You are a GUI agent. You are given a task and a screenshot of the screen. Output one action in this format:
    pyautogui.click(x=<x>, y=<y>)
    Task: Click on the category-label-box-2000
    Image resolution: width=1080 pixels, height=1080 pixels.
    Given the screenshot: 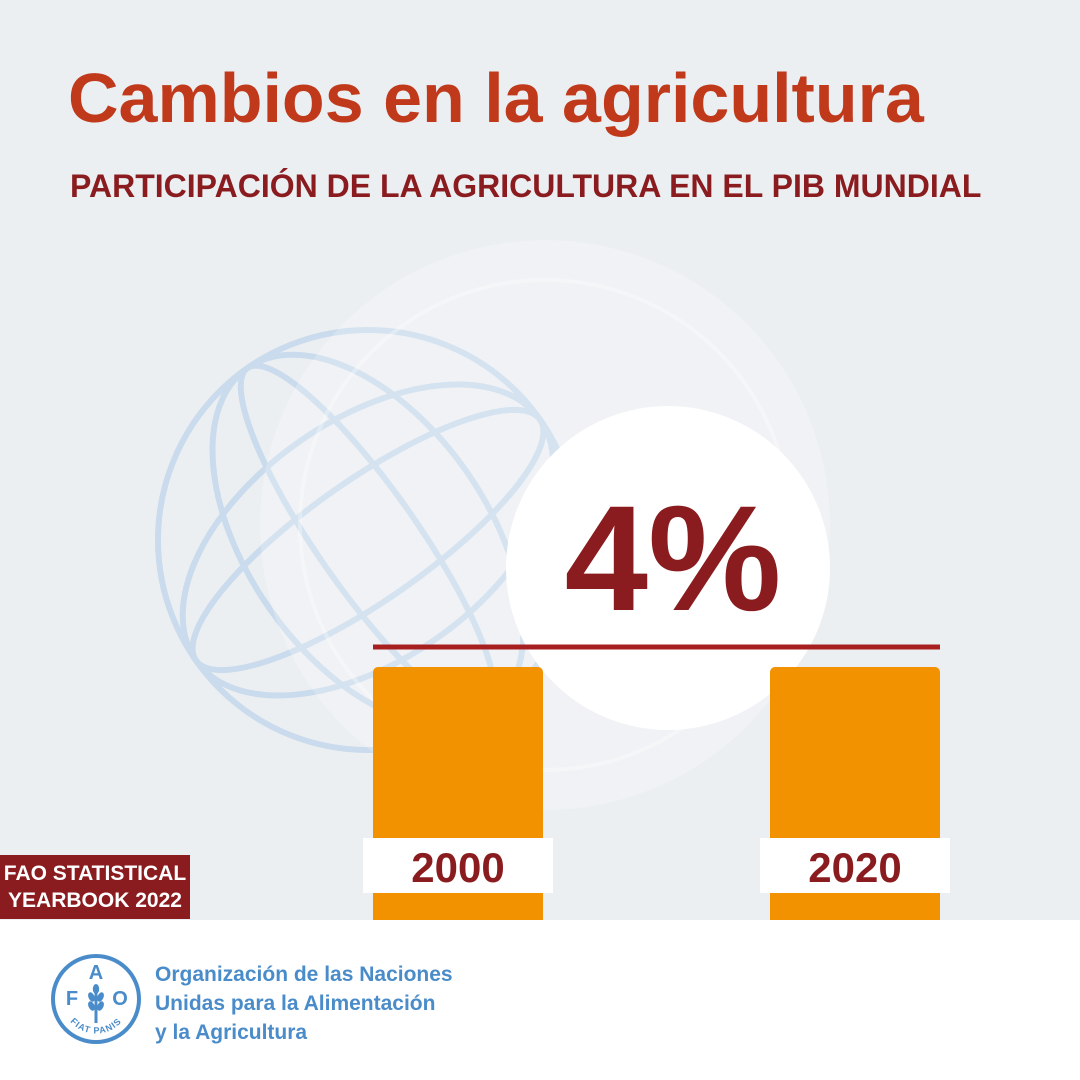 What is the action you would take?
    pyautogui.click(x=458, y=865)
    